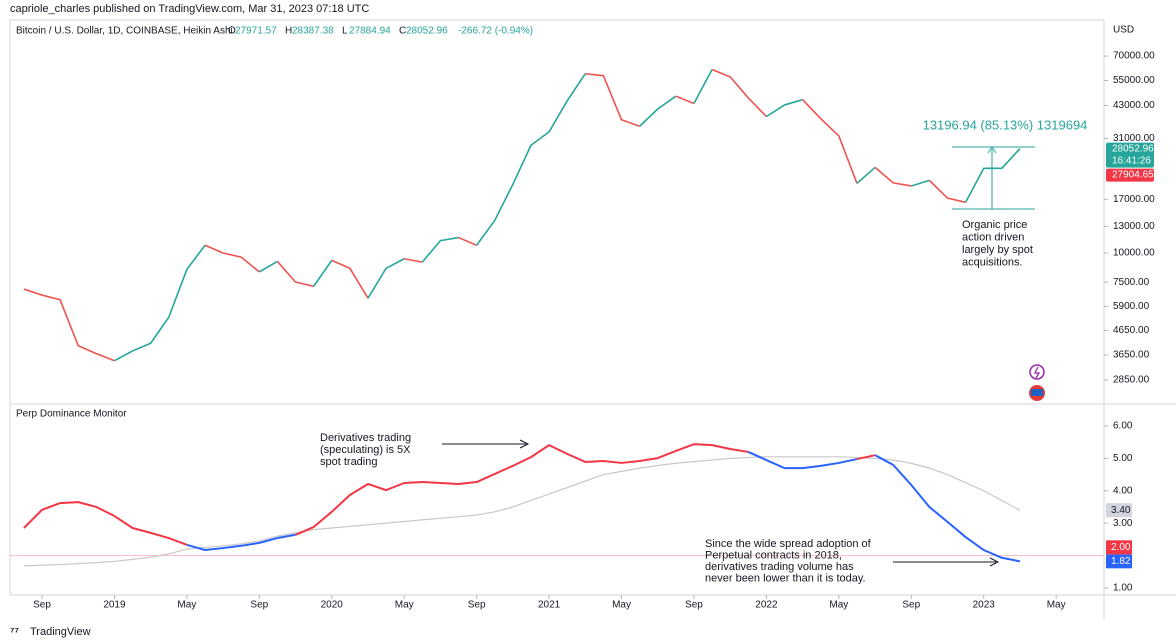 The width and height of the screenshot is (1176, 644). What do you see at coordinates (1133, 174) in the screenshot?
I see `marker-label: 27904.65` at bounding box center [1133, 174].